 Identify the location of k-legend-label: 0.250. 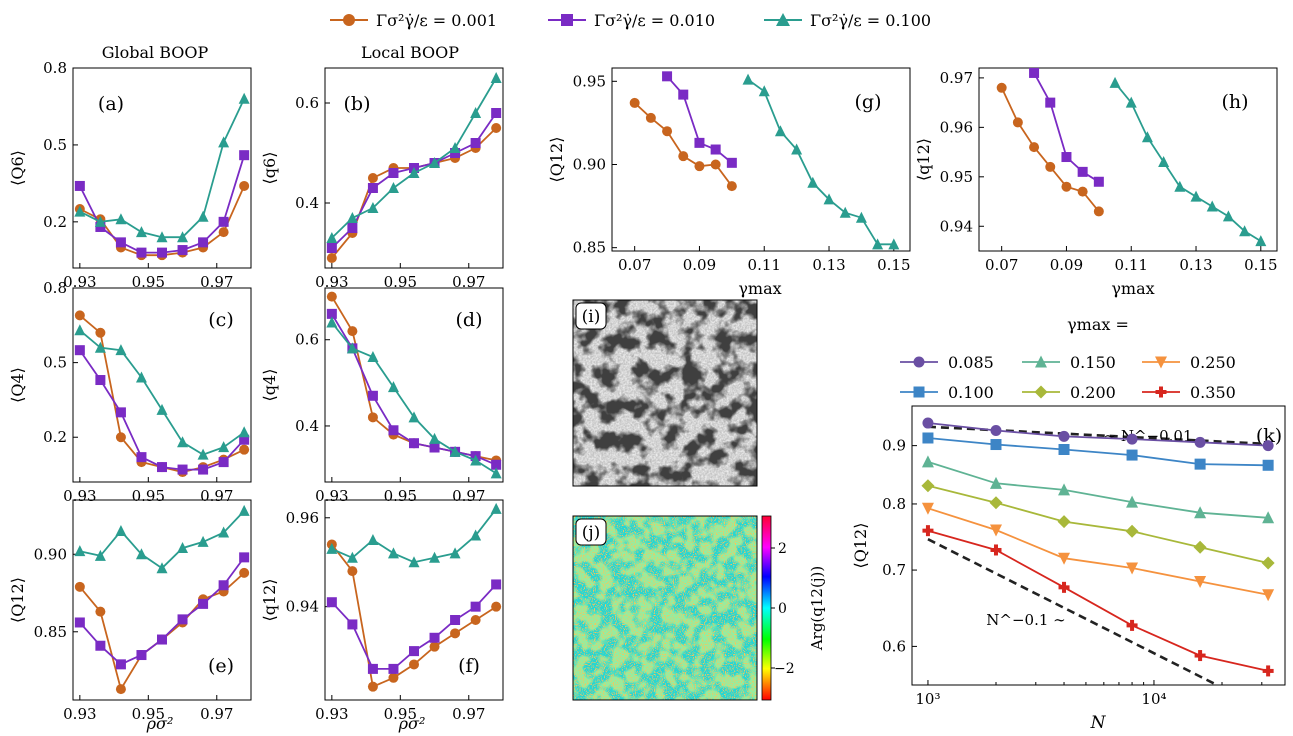
(1213, 362).